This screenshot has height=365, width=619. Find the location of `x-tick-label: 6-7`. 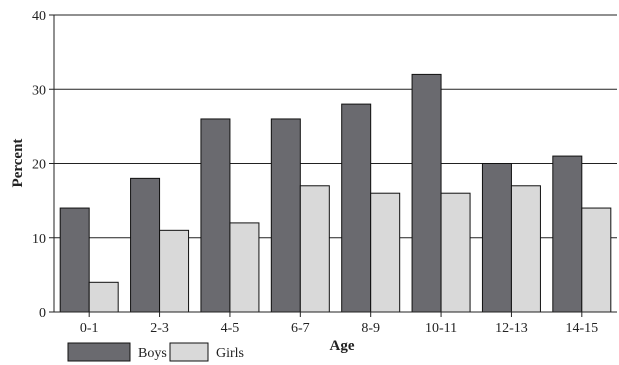

x-tick-label: 6-7 is located at coordinates (300, 328).